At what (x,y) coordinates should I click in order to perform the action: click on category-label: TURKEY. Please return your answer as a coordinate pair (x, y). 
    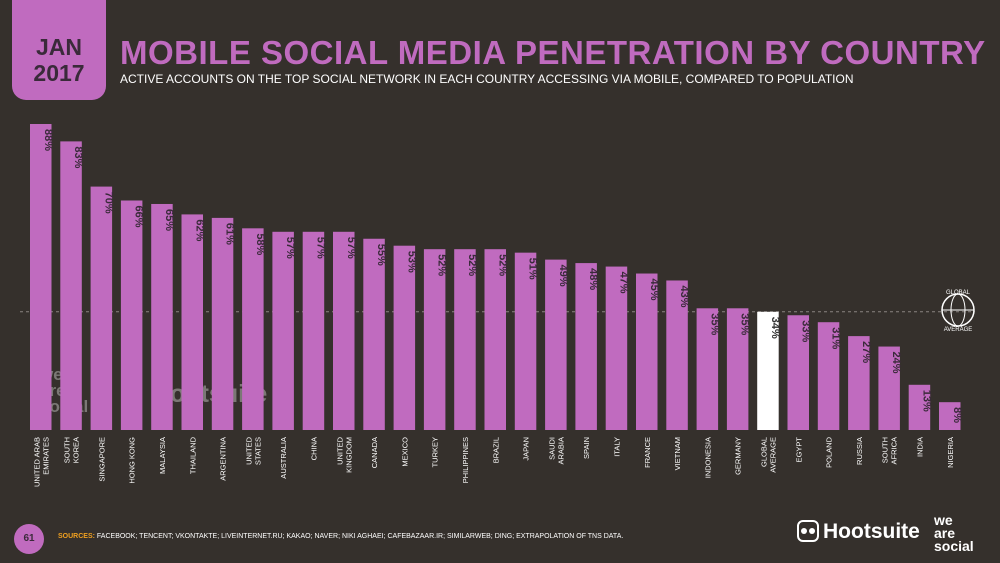
    Looking at the image, I should click on (435, 452).